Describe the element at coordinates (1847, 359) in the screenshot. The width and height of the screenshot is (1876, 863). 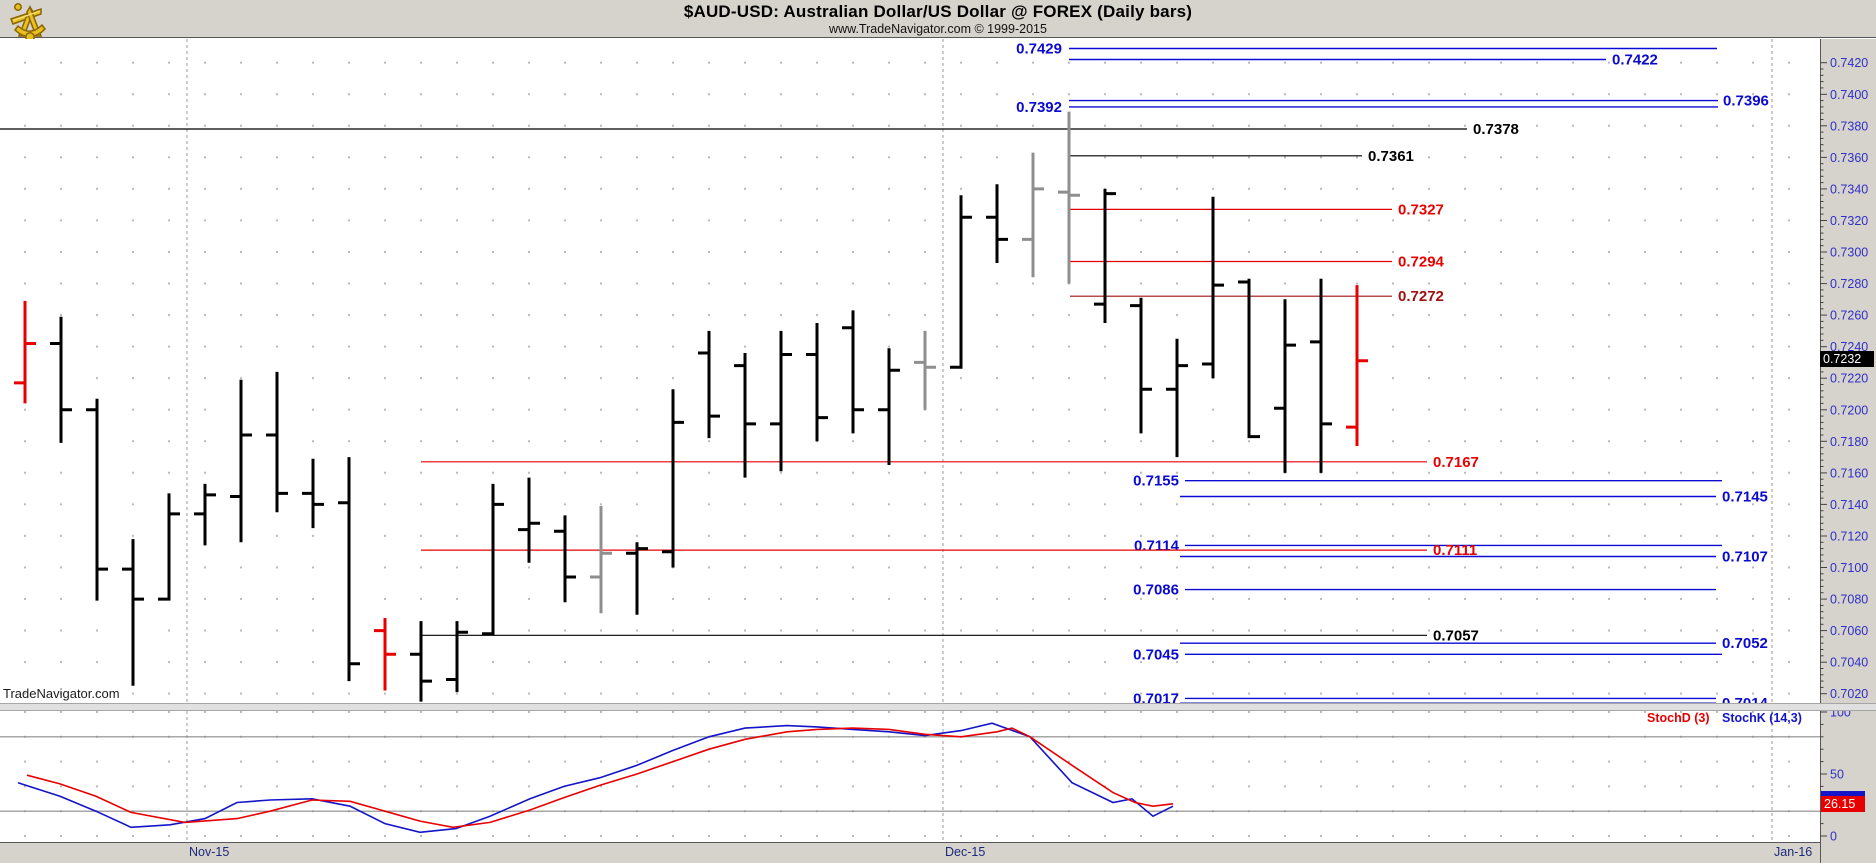
I see `current-price-badge: 0.7232` at that location.